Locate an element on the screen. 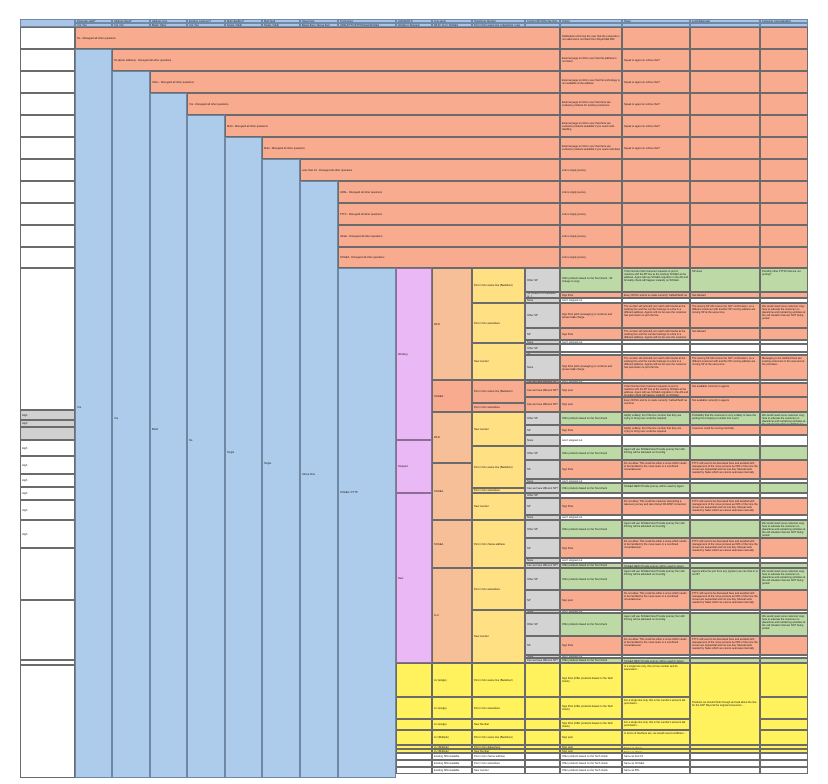 This screenshot has width=828, height=784. column-header: Speed test is located at coordinates (319, 21).